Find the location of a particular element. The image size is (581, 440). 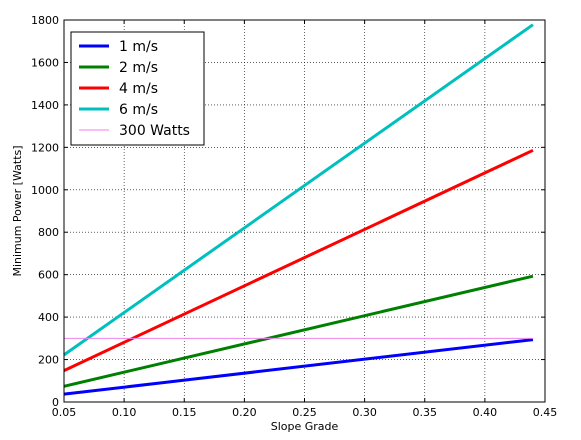

x-tick-label: 0.05 is located at coordinates (64, 412).